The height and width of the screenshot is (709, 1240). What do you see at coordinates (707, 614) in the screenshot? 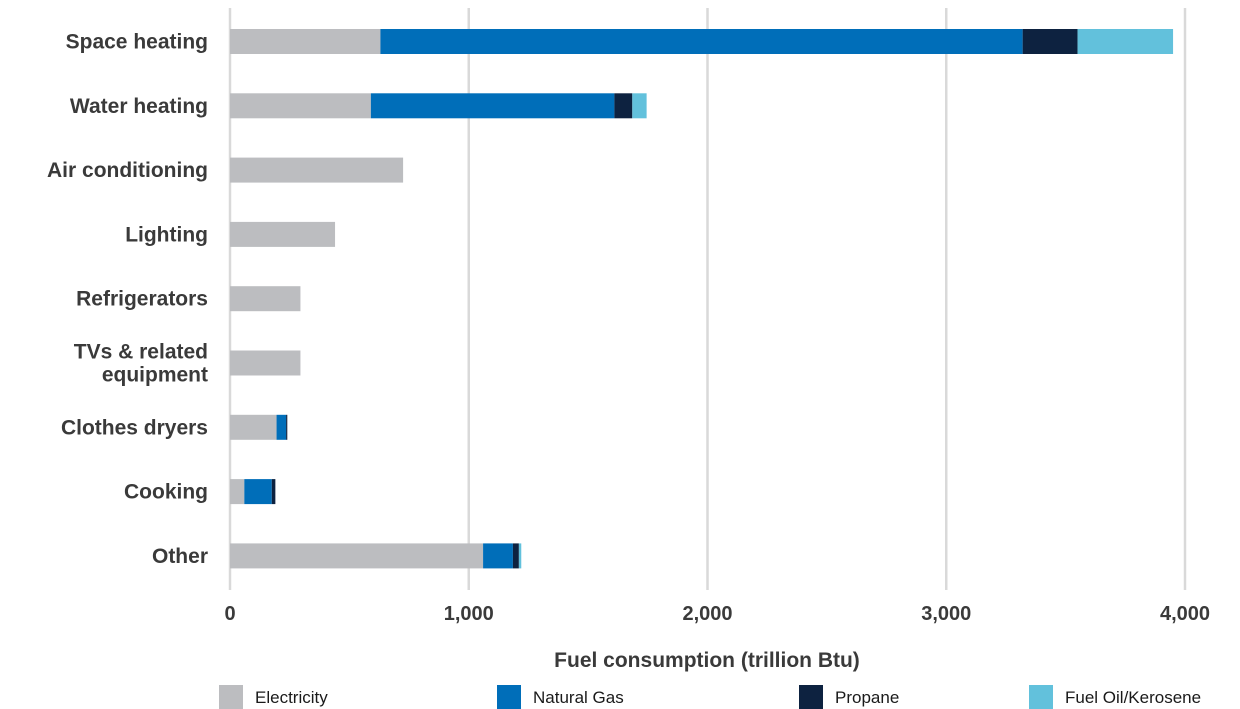
I see `x-tick-label: 2,000` at bounding box center [707, 614].